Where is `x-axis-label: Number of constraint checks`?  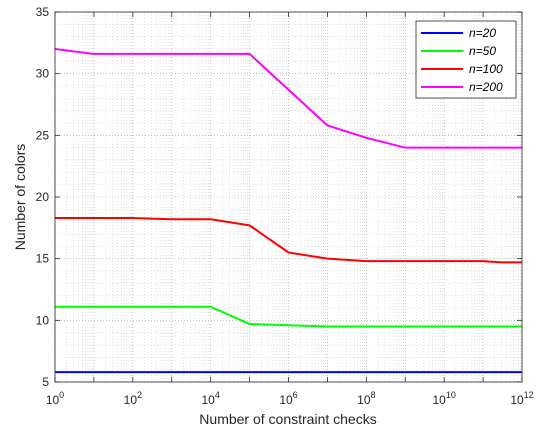
x-axis-label: Number of constraint checks is located at coordinates (287, 419).